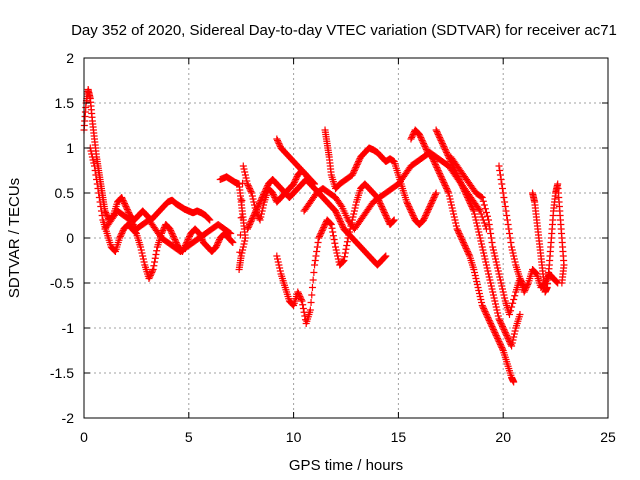  Describe the element at coordinates (70, 148) in the screenshot. I see `y-tick-label: 1` at that location.